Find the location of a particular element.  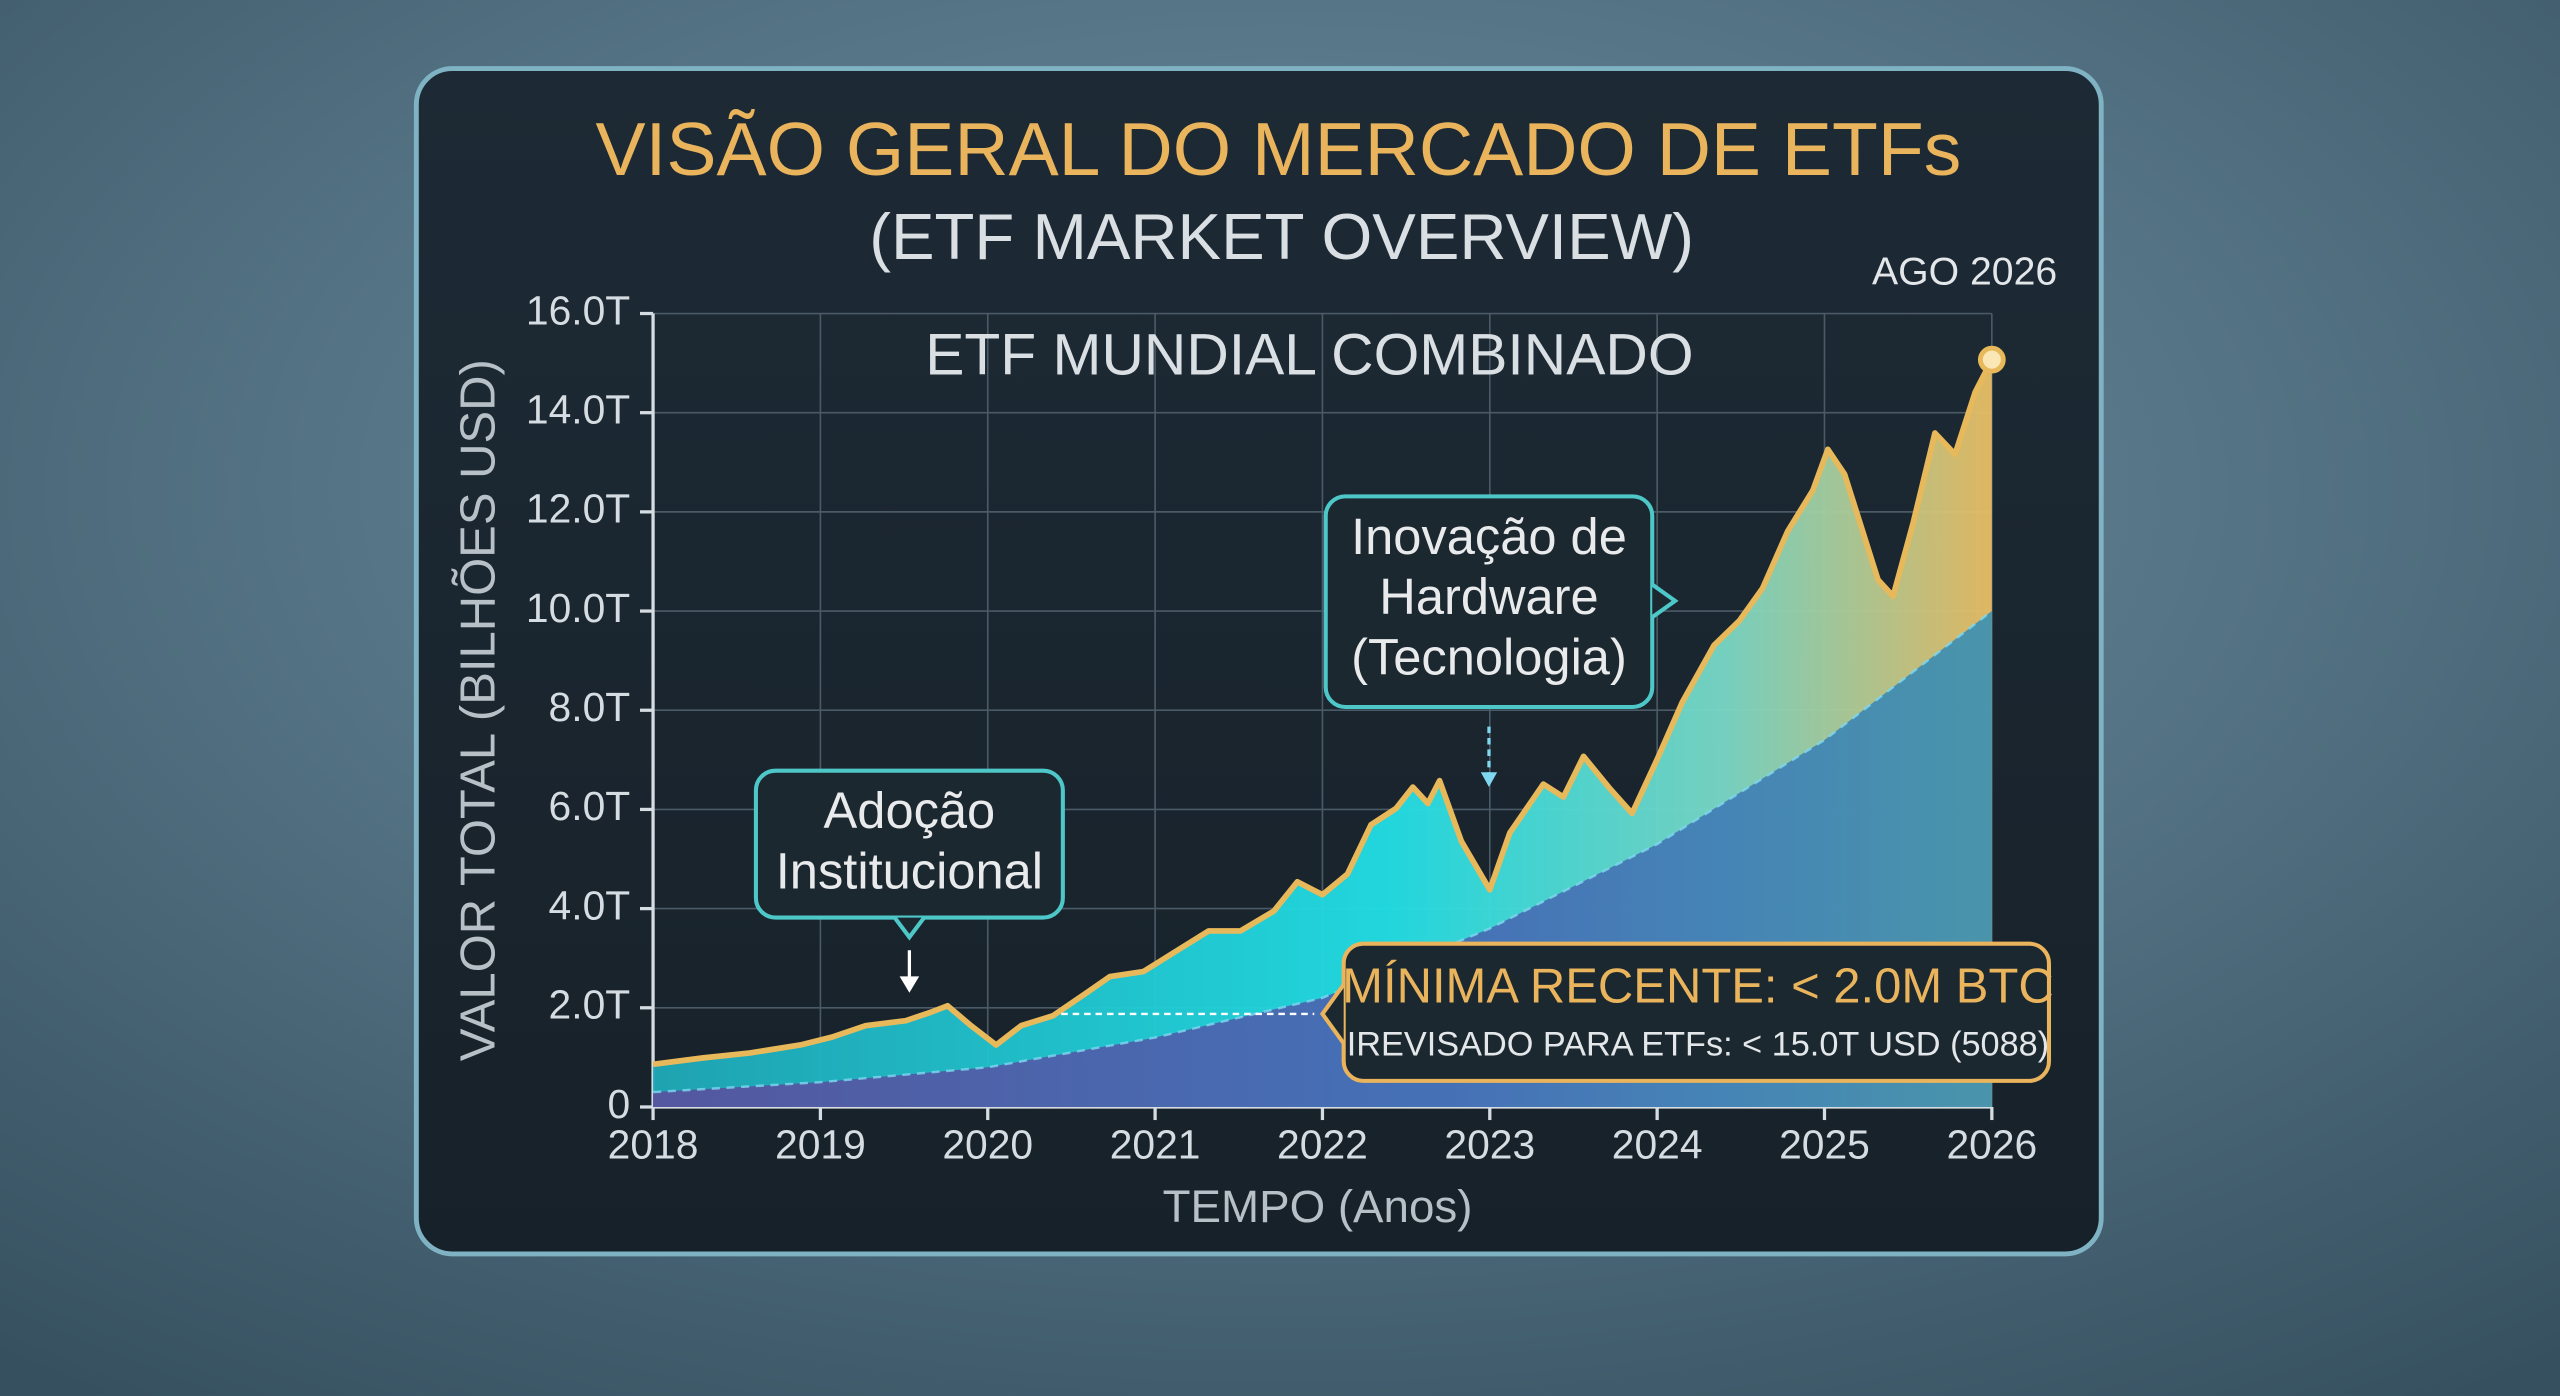

callout-inovacao: Inovação de Hardware (Tecnologia) is located at coordinates (1501, 640).